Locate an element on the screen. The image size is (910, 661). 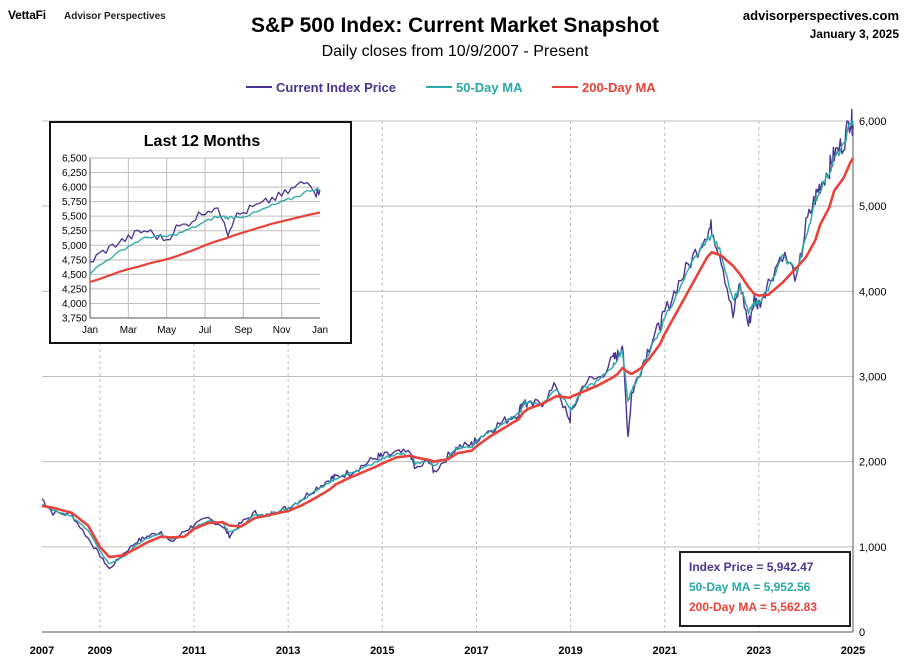
info-price-label: Index Price = is located at coordinates (726, 567).